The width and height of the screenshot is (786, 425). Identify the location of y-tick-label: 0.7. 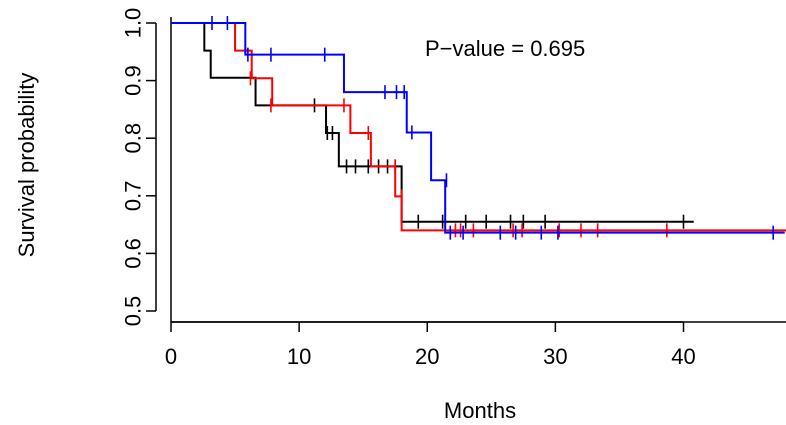
(133, 196).